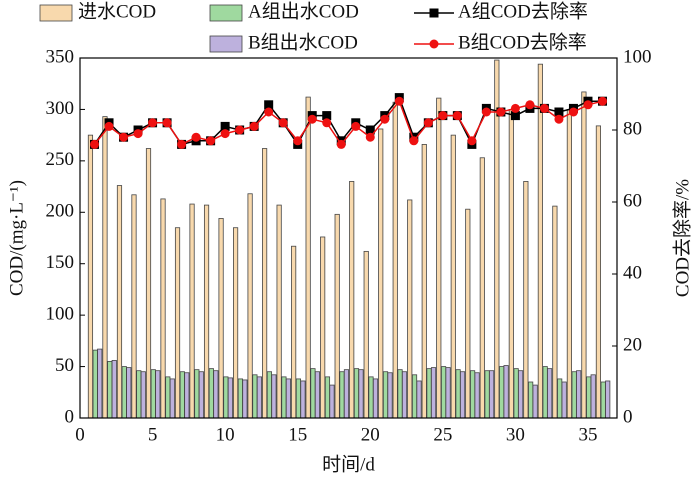 The image size is (700, 481). Describe the element at coordinates (117, 11) in the screenshot. I see `legend-label: 进水COD` at that location.